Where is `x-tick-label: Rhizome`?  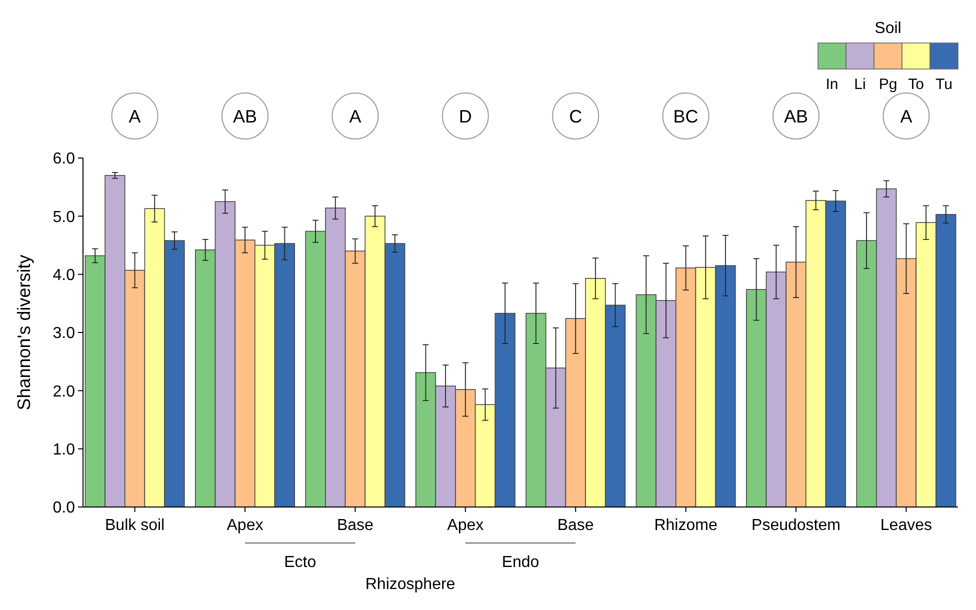 x-tick-label: Rhizome is located at coordinates (686, 525).